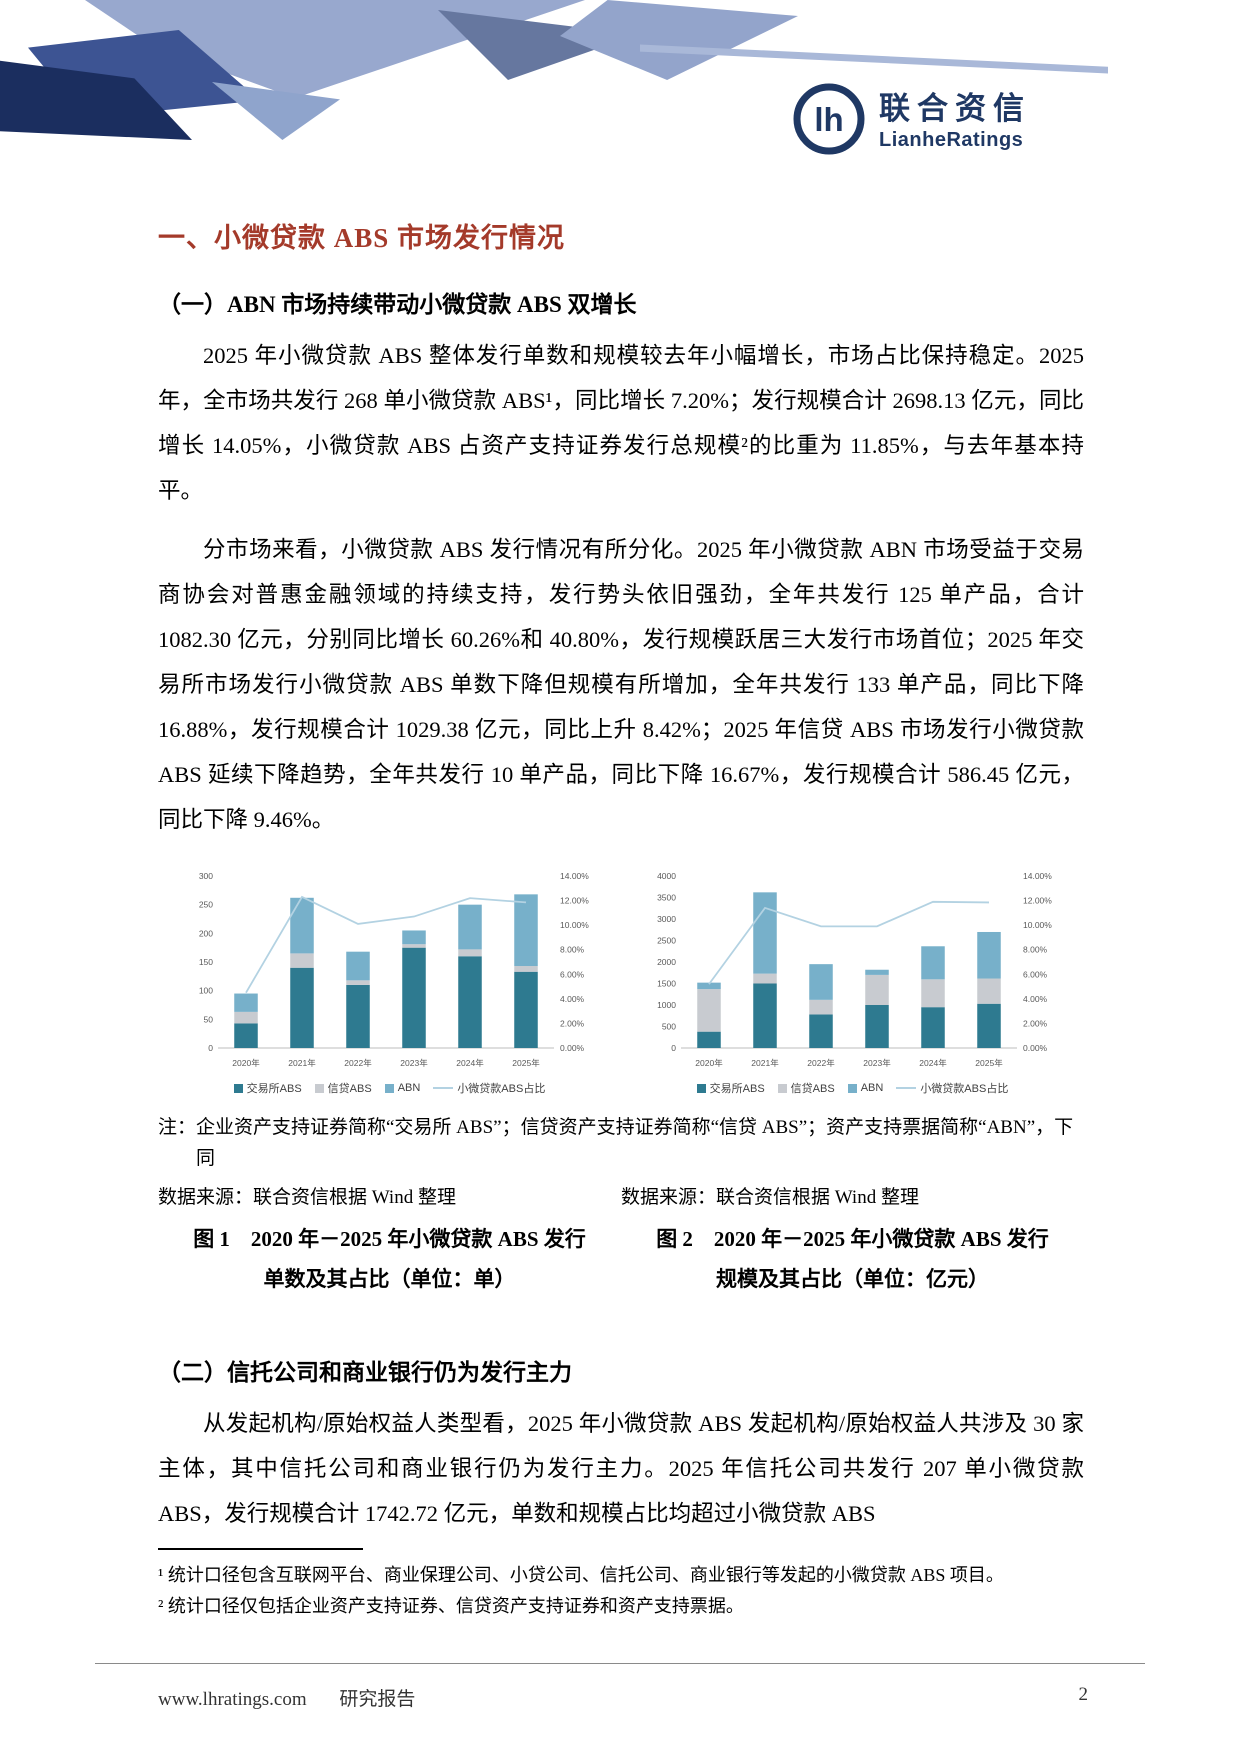 This screenshot has height=1753, width=1240. Describe the element at coordinates (668, 1027) in the screenshot. I see `svg-text: 500` at that location.